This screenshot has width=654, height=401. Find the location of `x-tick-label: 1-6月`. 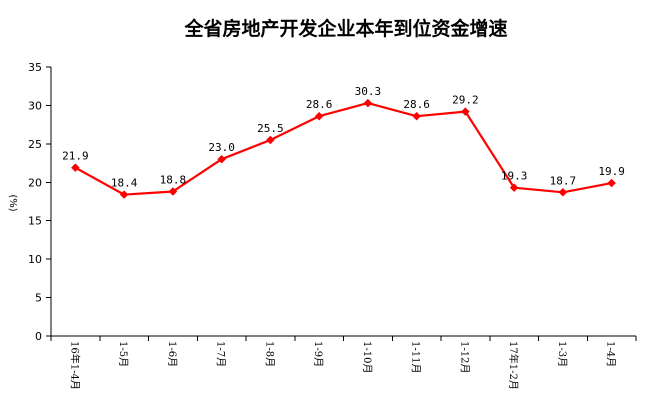

x-tick-label: 1-6月 is located at coordinates (172, 354).